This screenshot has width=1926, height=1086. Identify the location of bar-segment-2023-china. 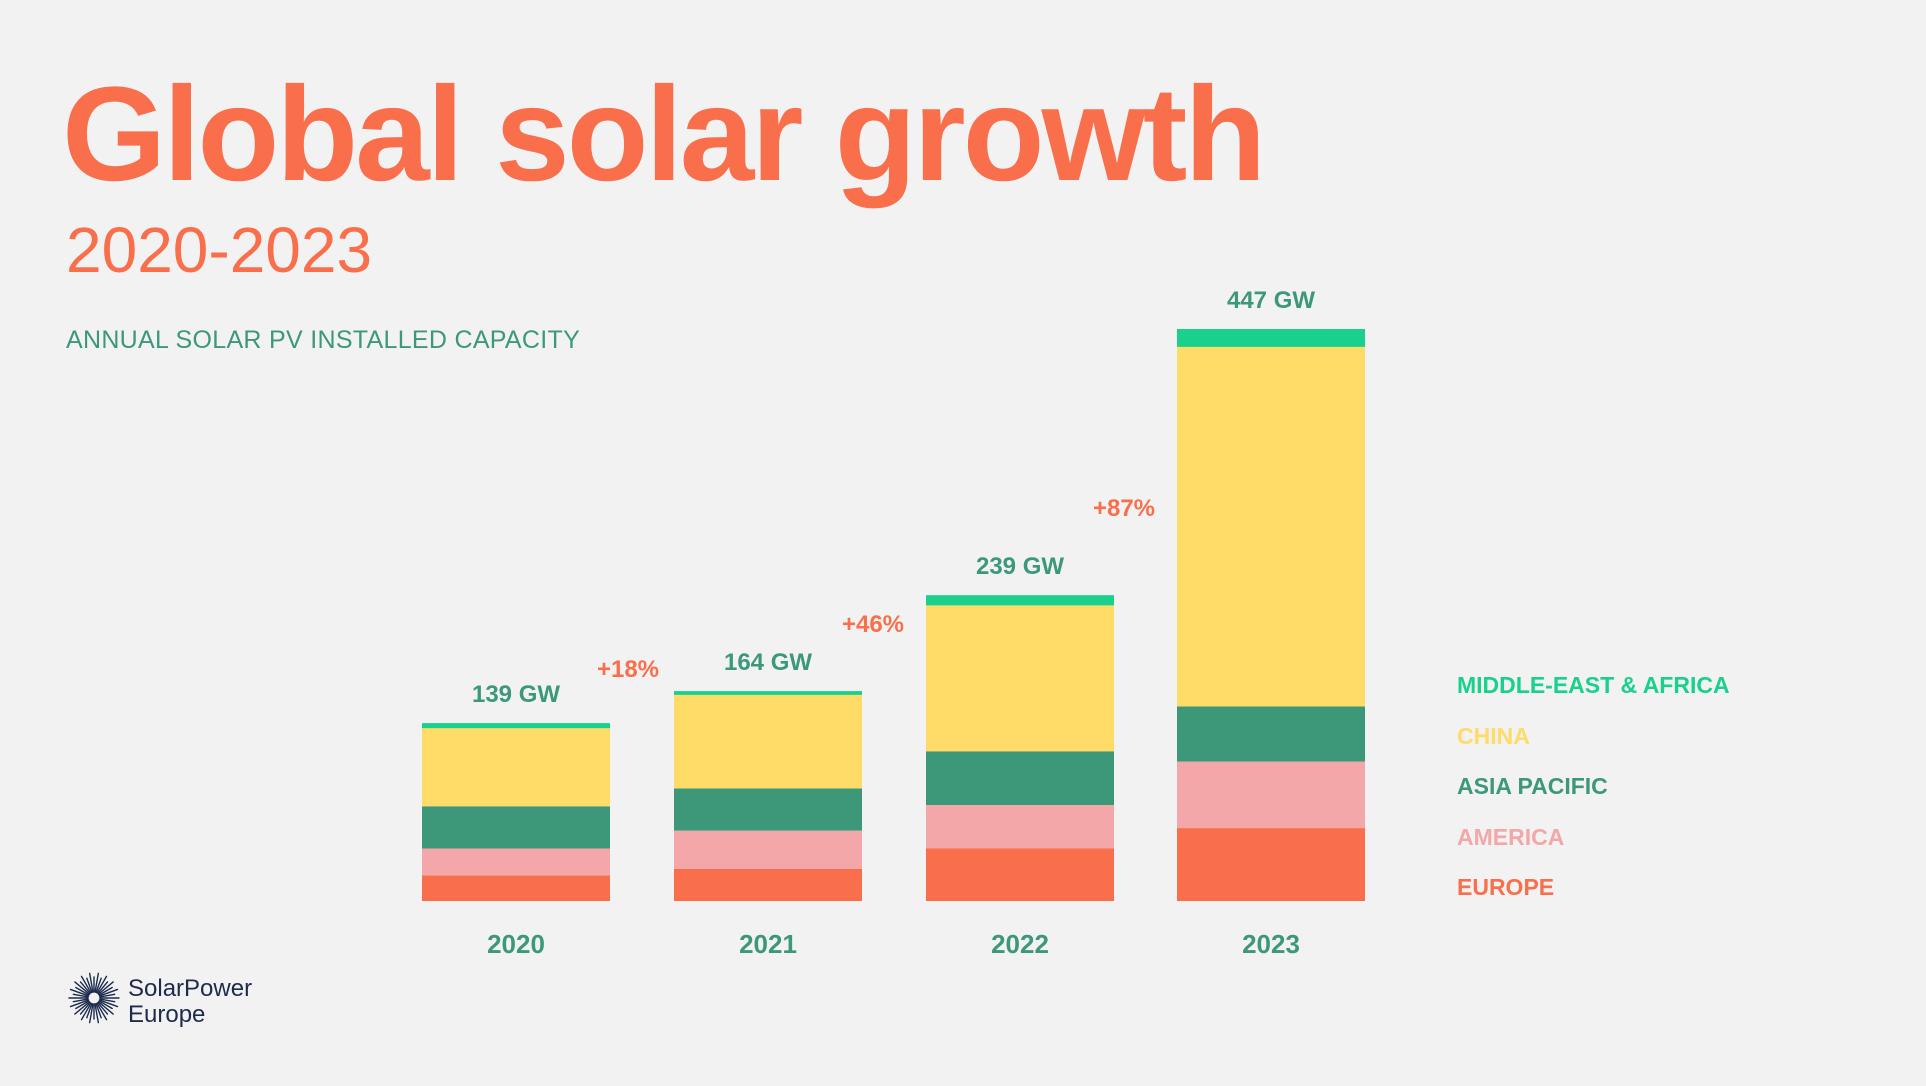
(1271, 526).